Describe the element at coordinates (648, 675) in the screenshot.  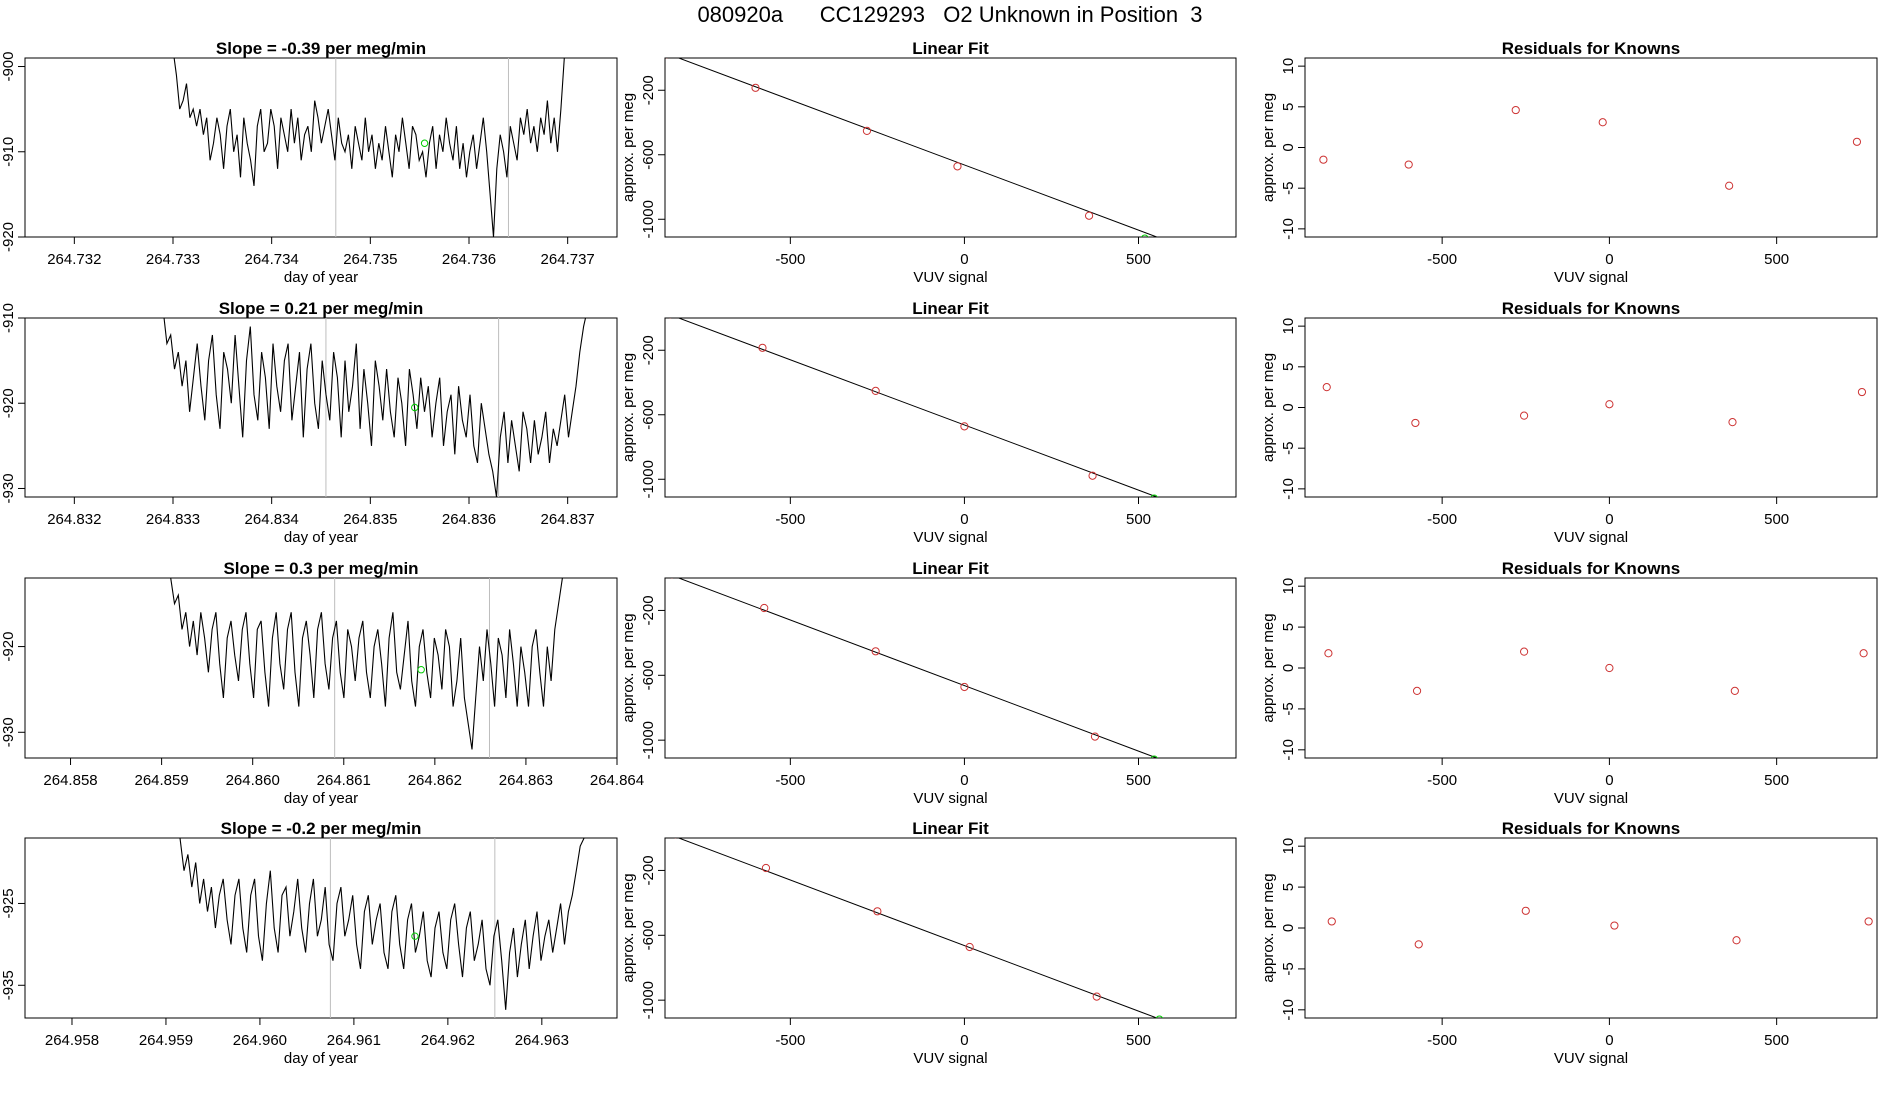
I see `y-tick-label: -600` at that location.